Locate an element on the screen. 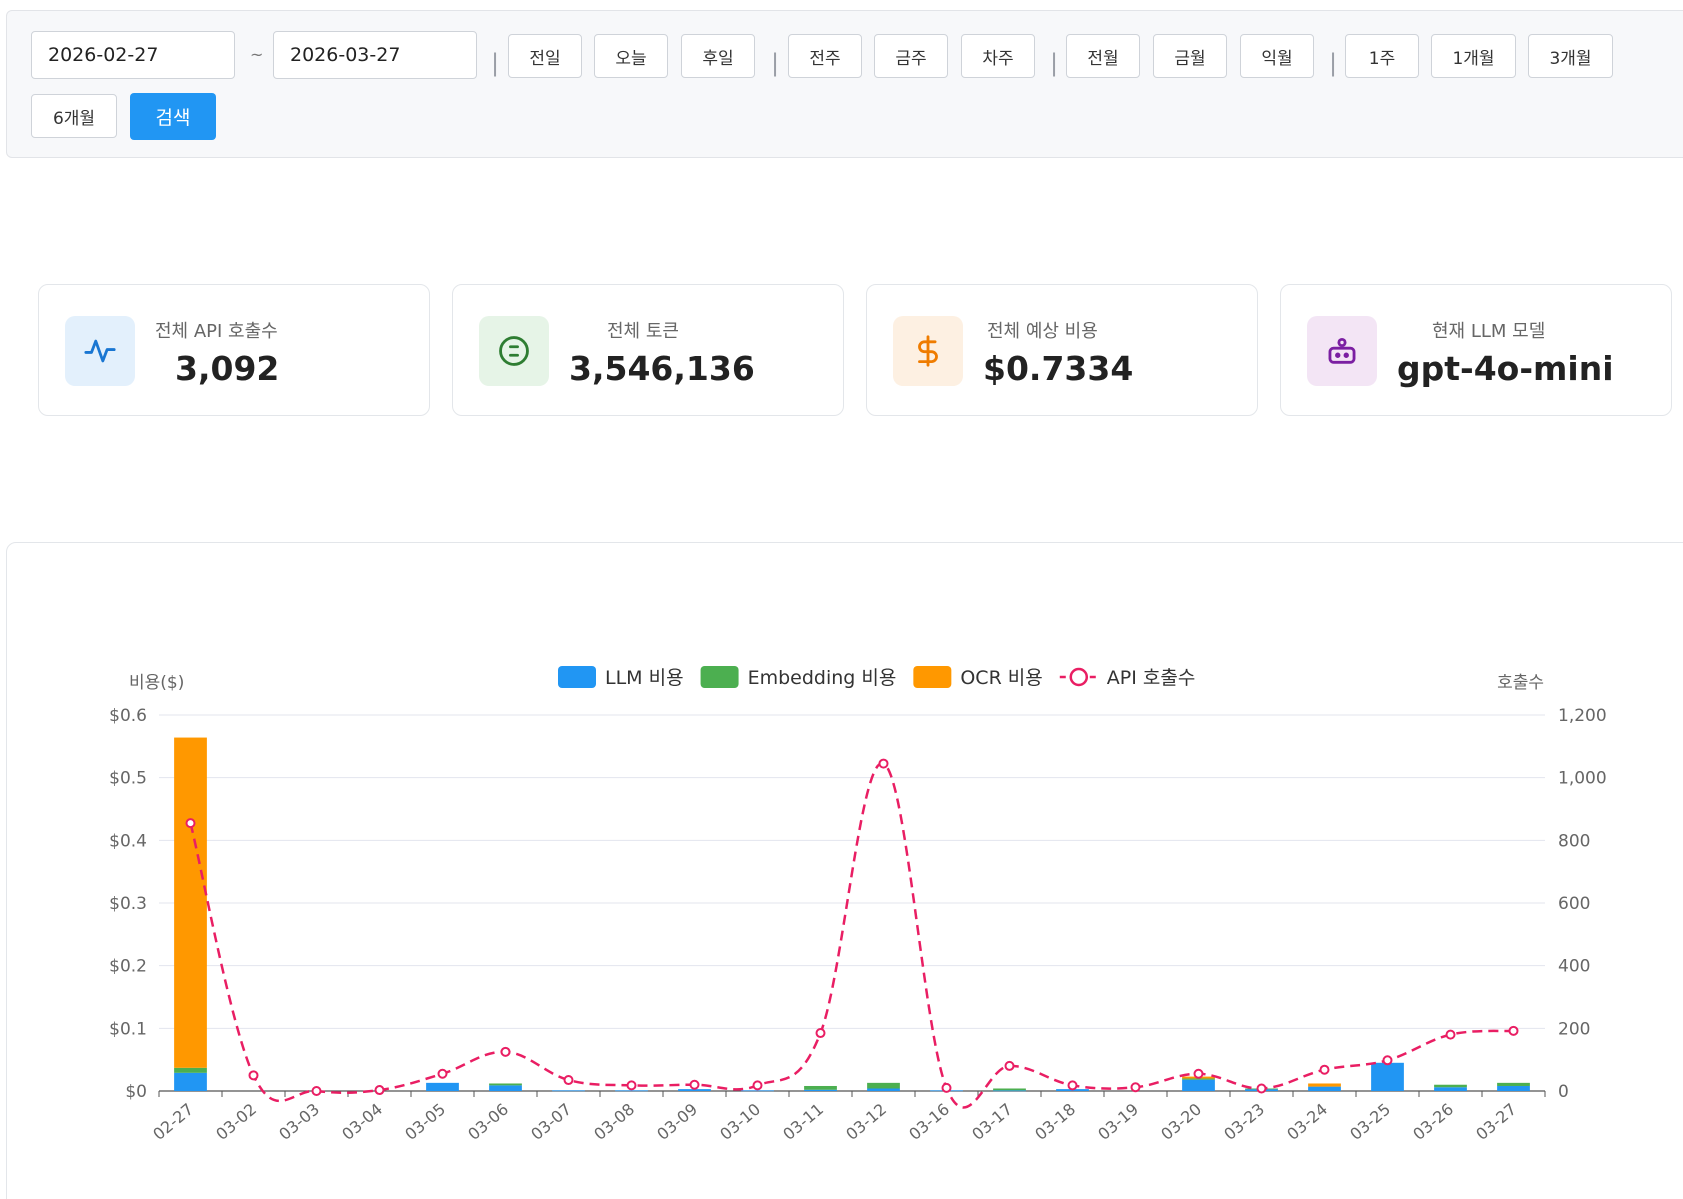  range-6-month-button: 6개월 is located at coordinates (74, 116).